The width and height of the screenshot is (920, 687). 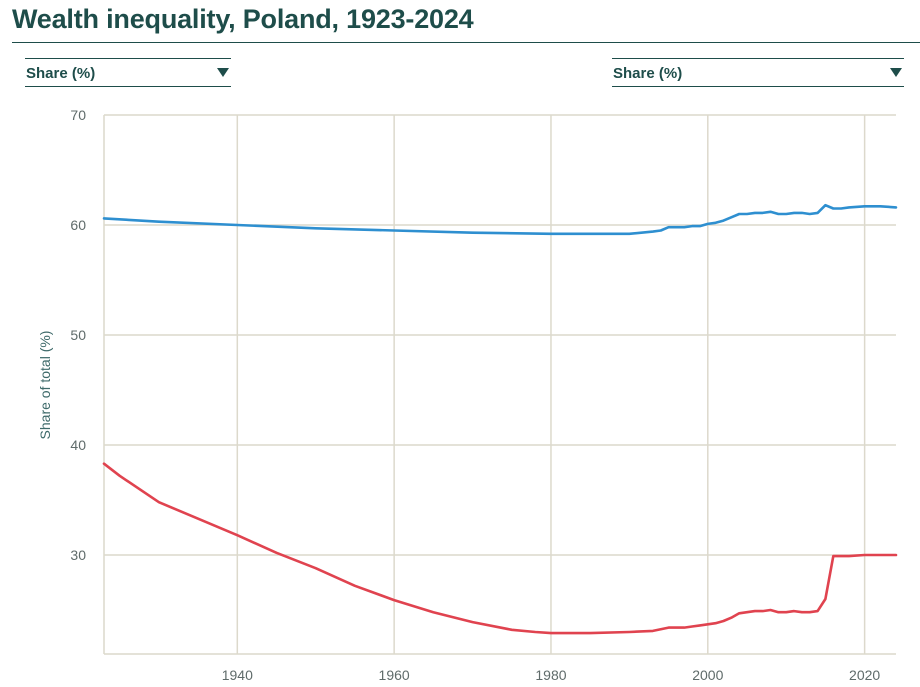 What do you see at coordinates (78, 335) in the screenshot?
I see `y-tick-label: 50` at bounding box center [78, 335].